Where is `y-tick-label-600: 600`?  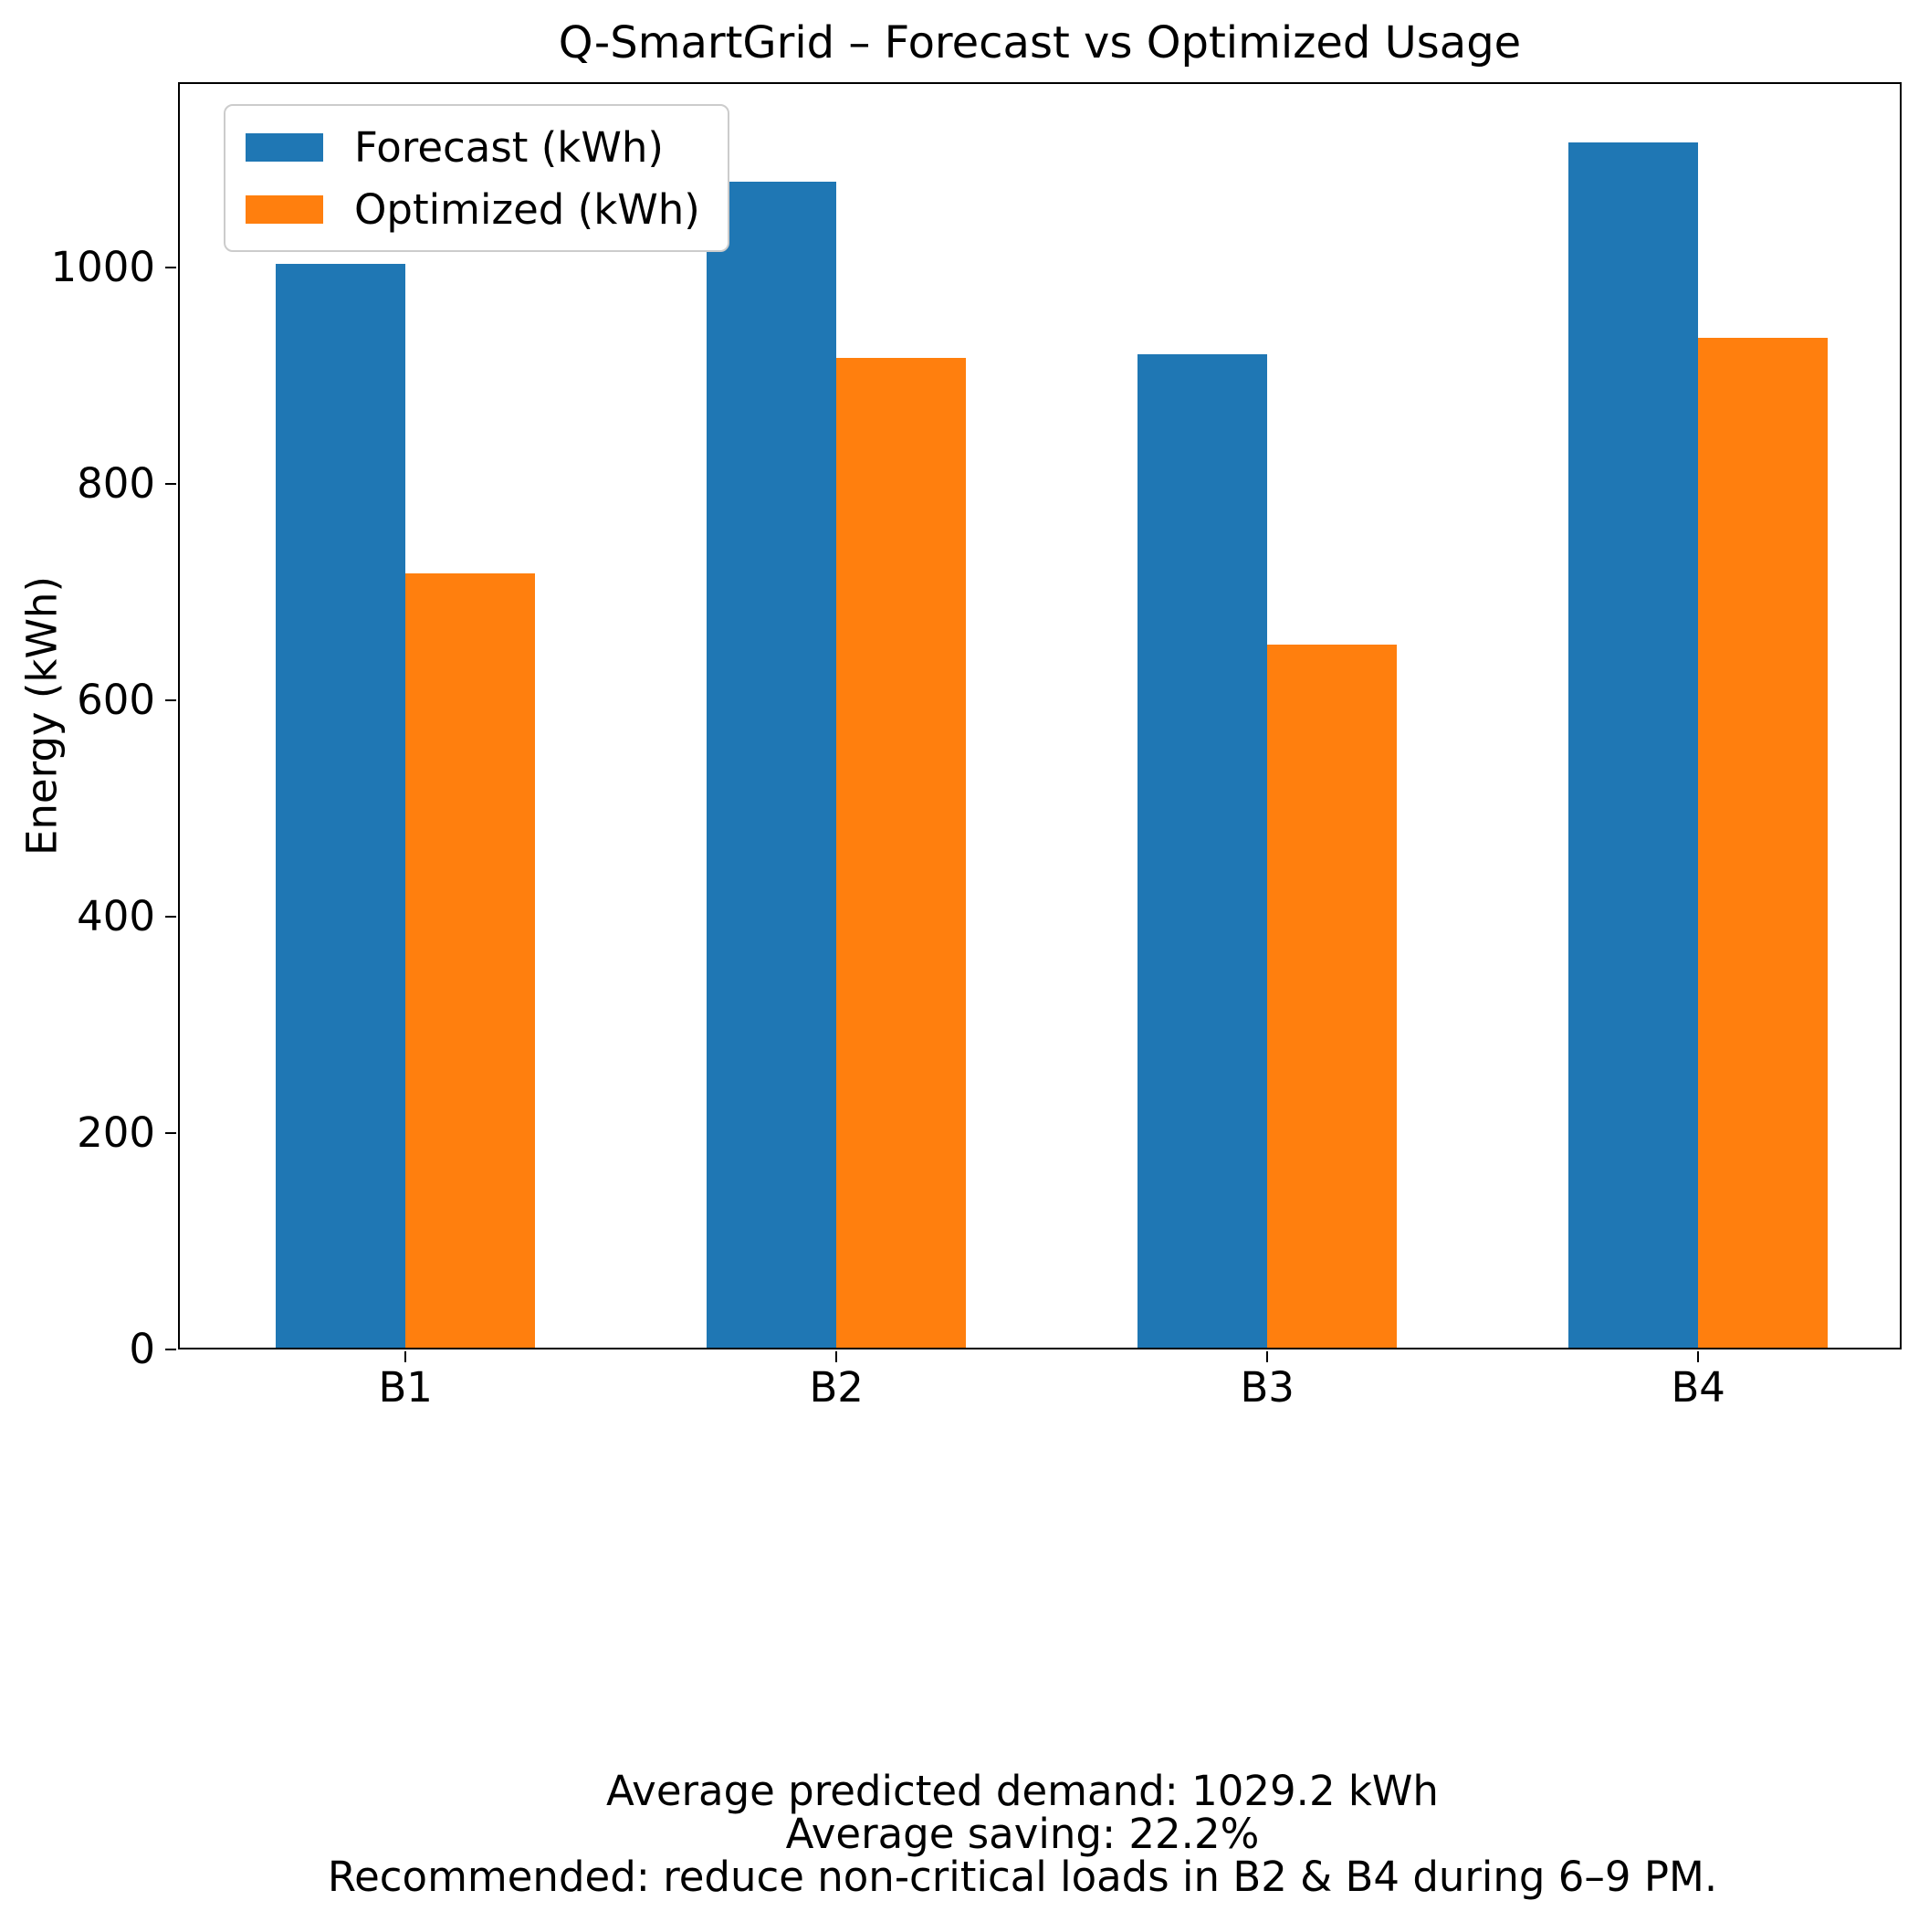
y-tick-label-600: 600 is located at coordinates (116, 699).